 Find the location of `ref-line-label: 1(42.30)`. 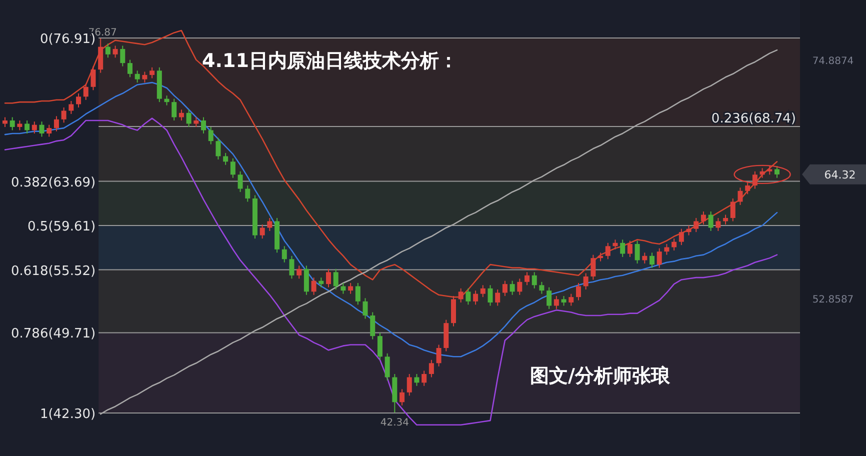

ref-line-label: 1(42.30) is located at coordinates (68, 414).